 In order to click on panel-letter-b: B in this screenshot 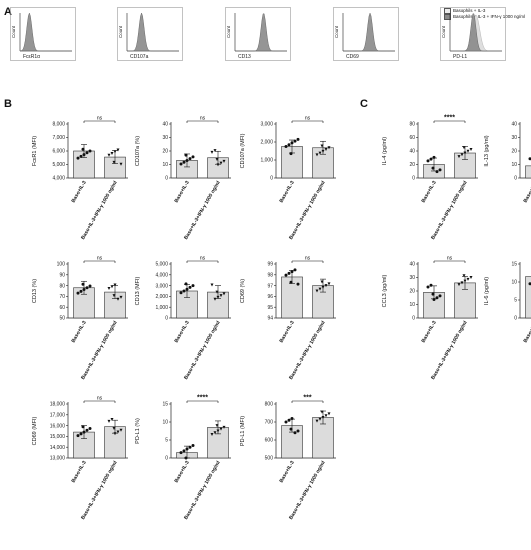, I will do `click(8, 104)`.